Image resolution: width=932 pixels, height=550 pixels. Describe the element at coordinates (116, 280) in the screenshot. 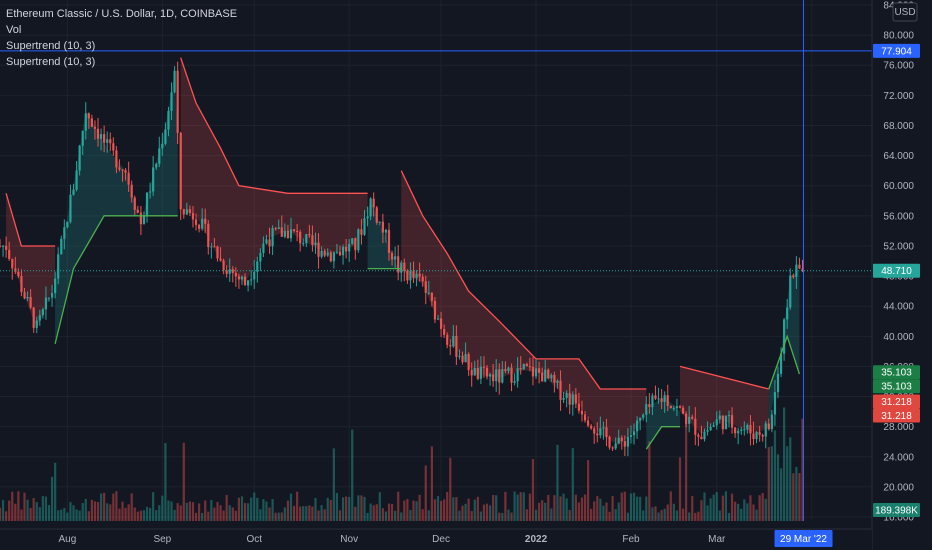

I see `supertrend-up-line` at that location.